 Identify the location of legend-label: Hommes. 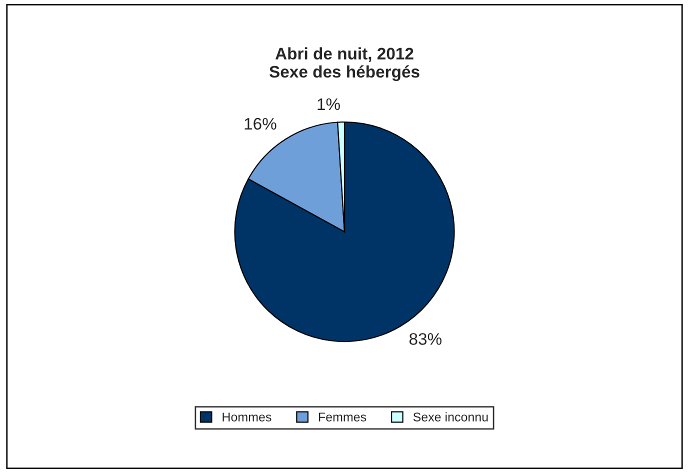
(247, 417).